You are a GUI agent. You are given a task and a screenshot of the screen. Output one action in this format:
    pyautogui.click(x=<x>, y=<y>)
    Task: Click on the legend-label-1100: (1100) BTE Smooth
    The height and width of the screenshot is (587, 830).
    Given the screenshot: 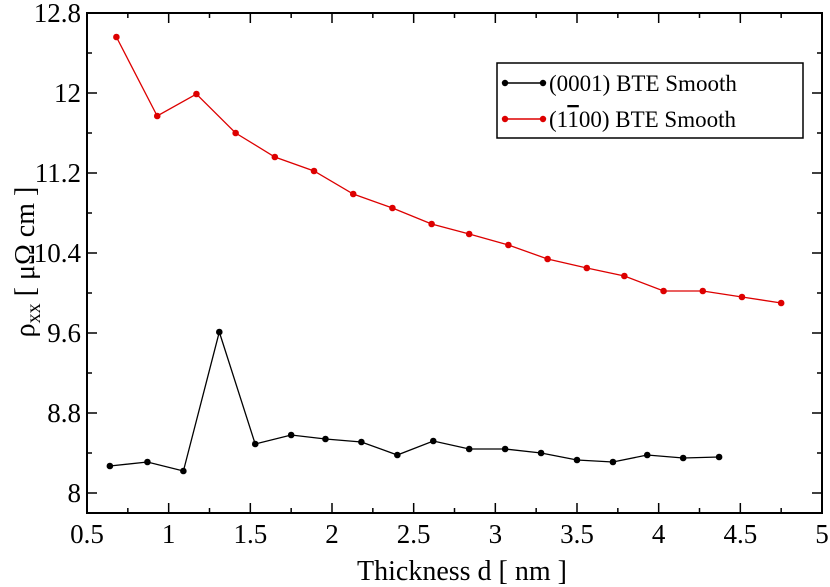 What is the action you would take?
    pyautogui.click(x=642, y=119)
    